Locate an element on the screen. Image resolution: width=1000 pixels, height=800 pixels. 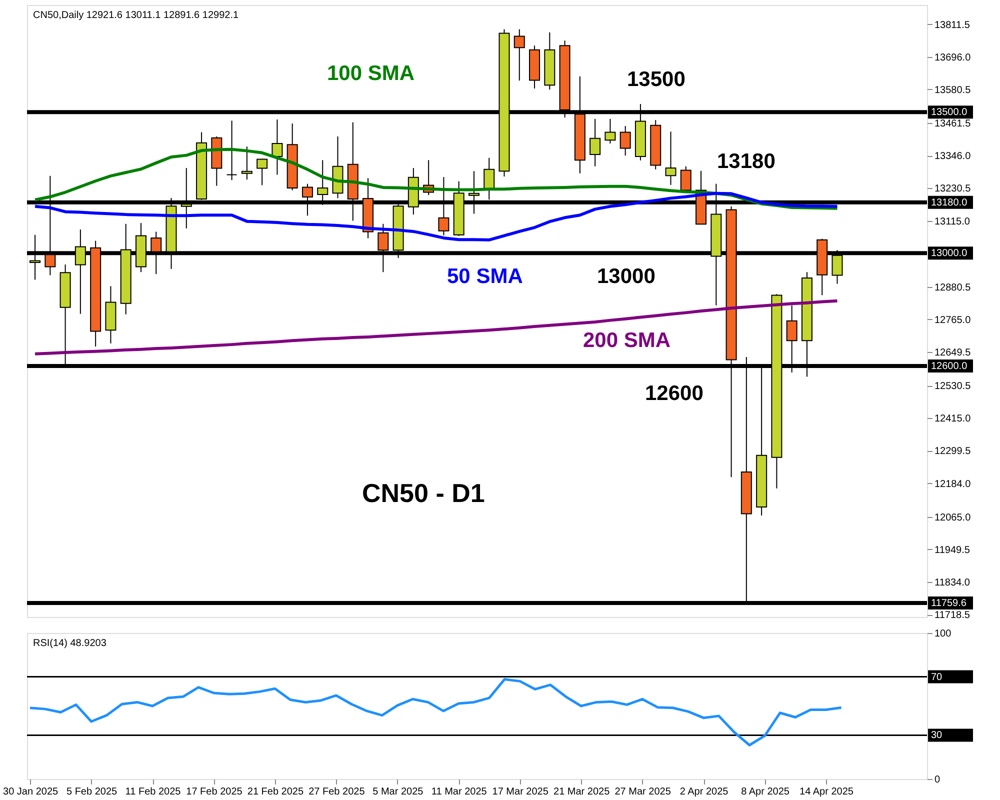
y-tick-label: 12415.0 is located at coordinates (953, 419).